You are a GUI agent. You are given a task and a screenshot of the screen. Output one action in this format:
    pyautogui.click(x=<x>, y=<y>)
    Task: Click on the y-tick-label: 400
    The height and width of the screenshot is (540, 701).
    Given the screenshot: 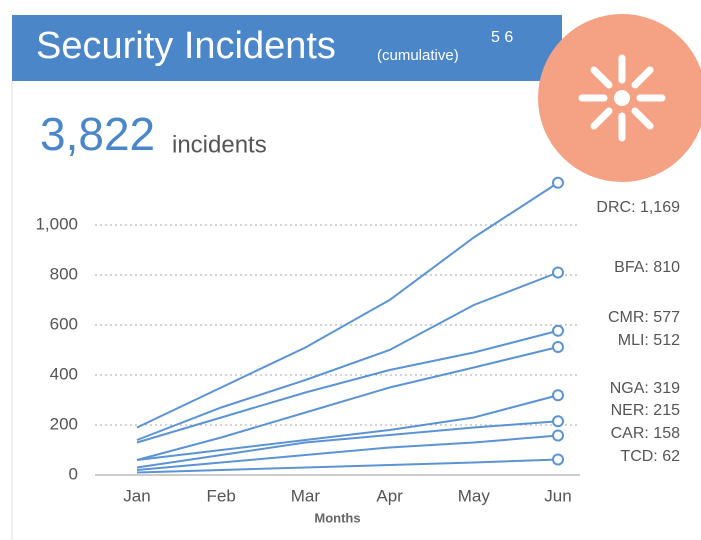 What is the action you would take?
    pyautogui.click(x=64, y=373)
    